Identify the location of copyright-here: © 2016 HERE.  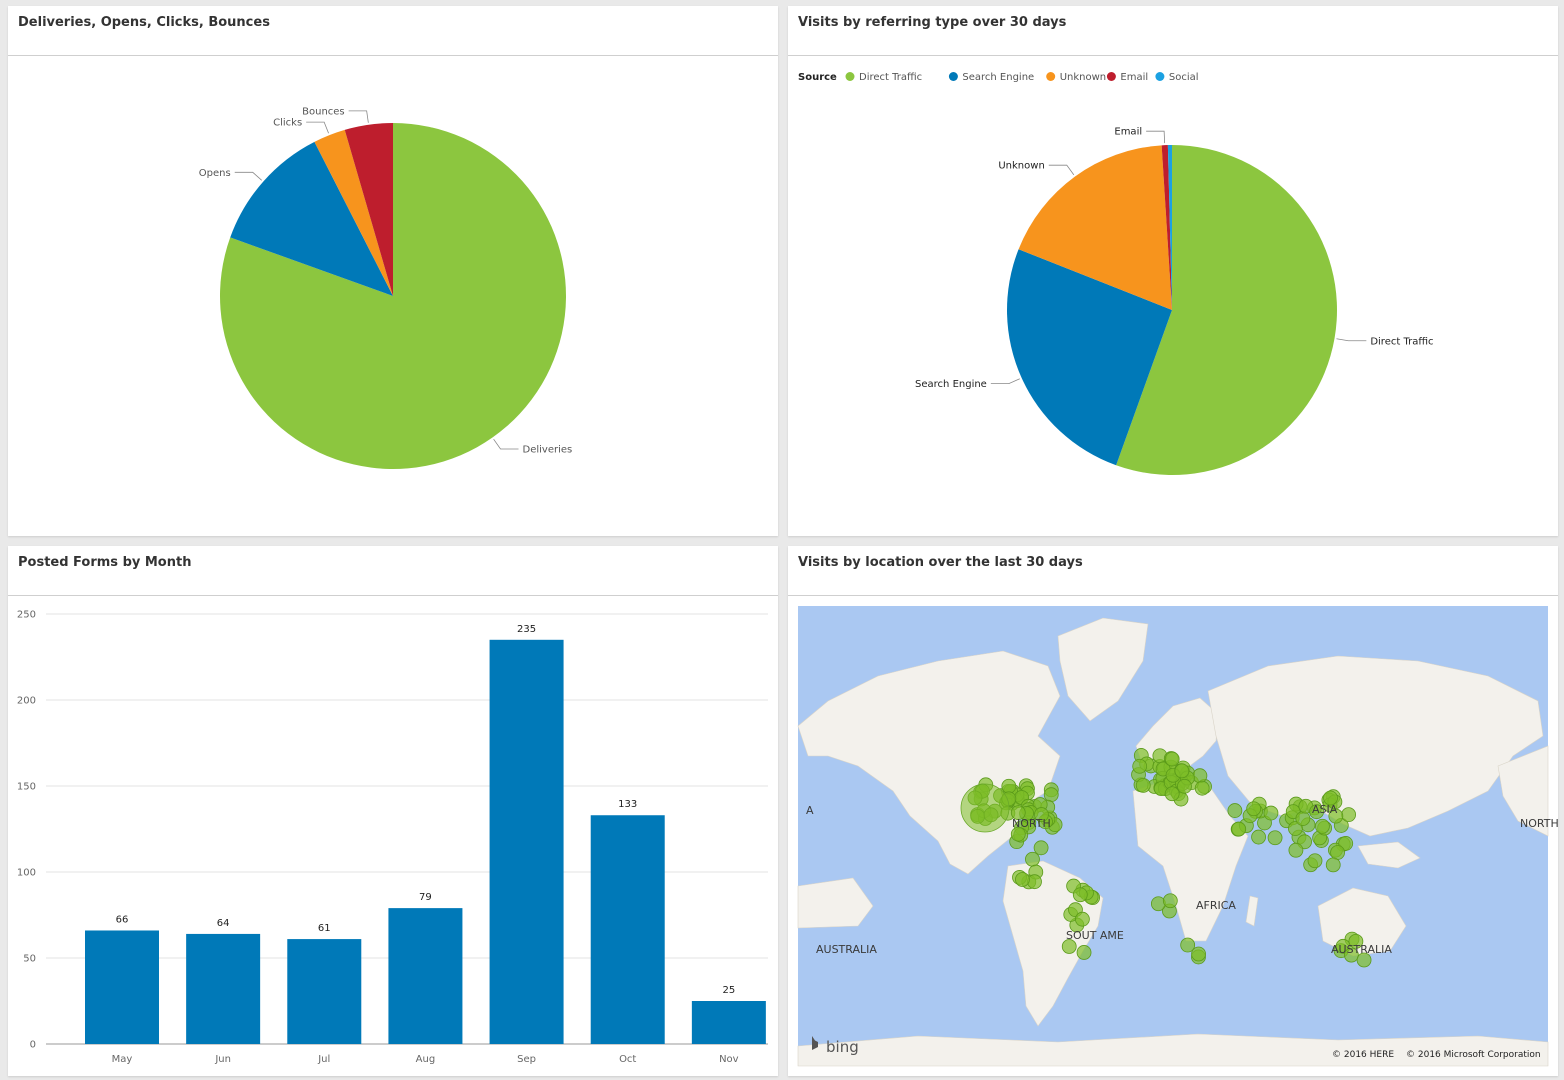
(1363, 1055).